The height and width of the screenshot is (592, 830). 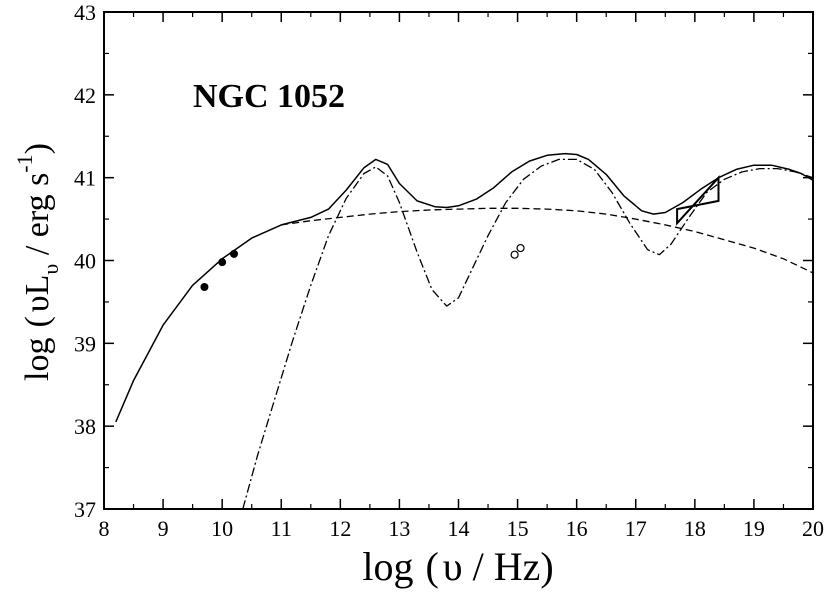 What do you see at coordinates (508, 566) in the screenshot?
I see `x-axis-title-rest: / Hz)` at bounding box center [508, 566].